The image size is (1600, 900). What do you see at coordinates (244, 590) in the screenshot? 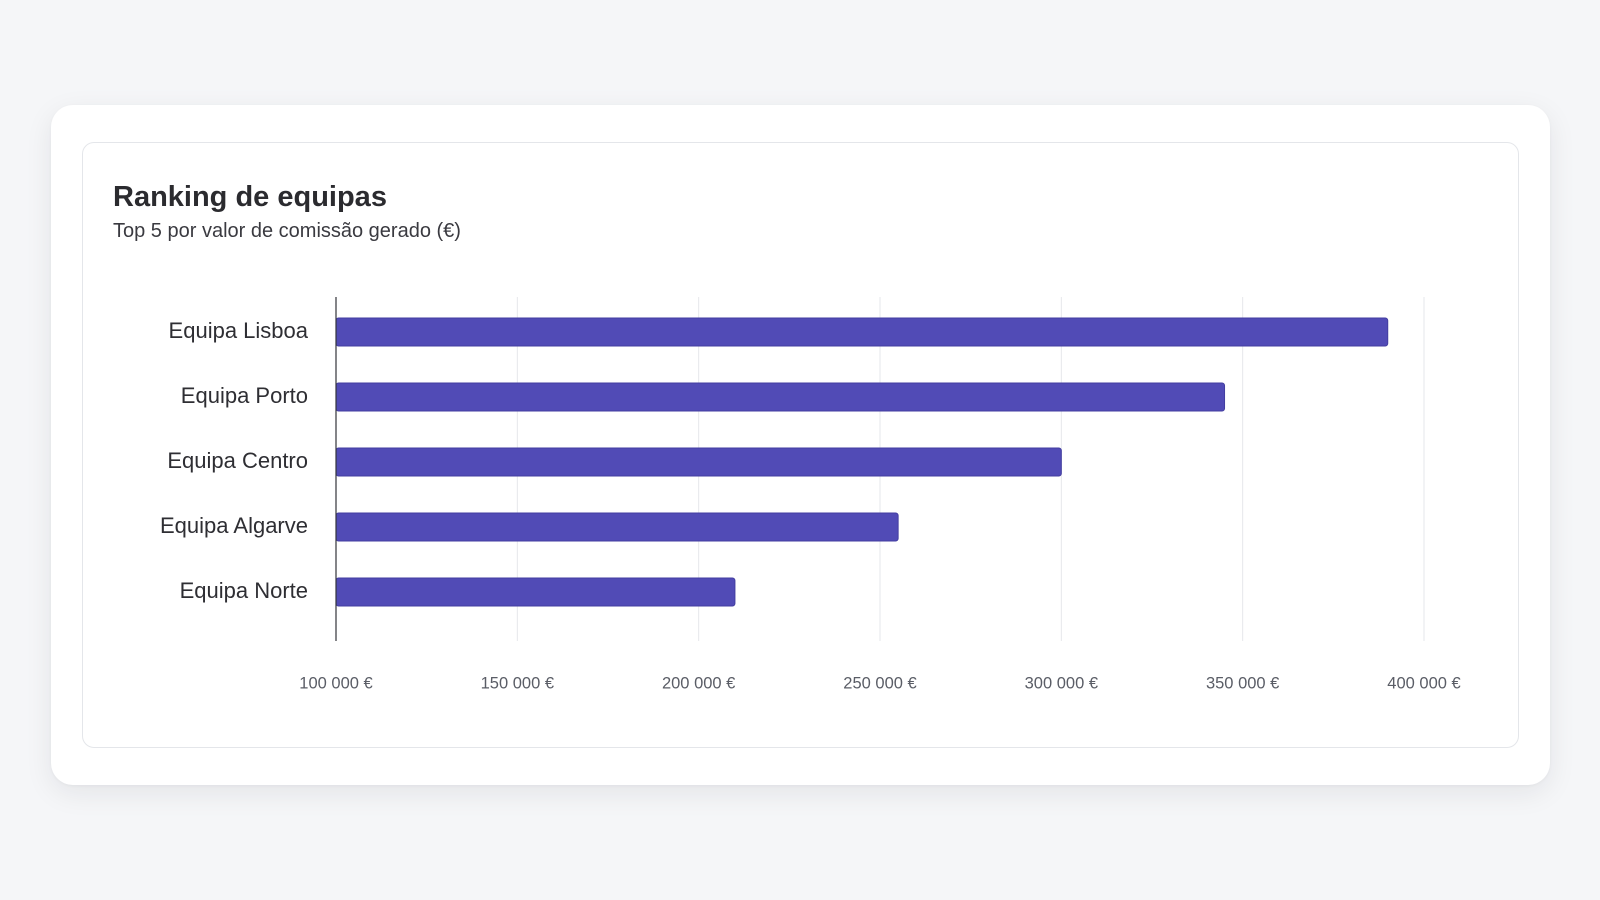
I see `category-label: Equipa Norte` at bounding box center [244, 590].